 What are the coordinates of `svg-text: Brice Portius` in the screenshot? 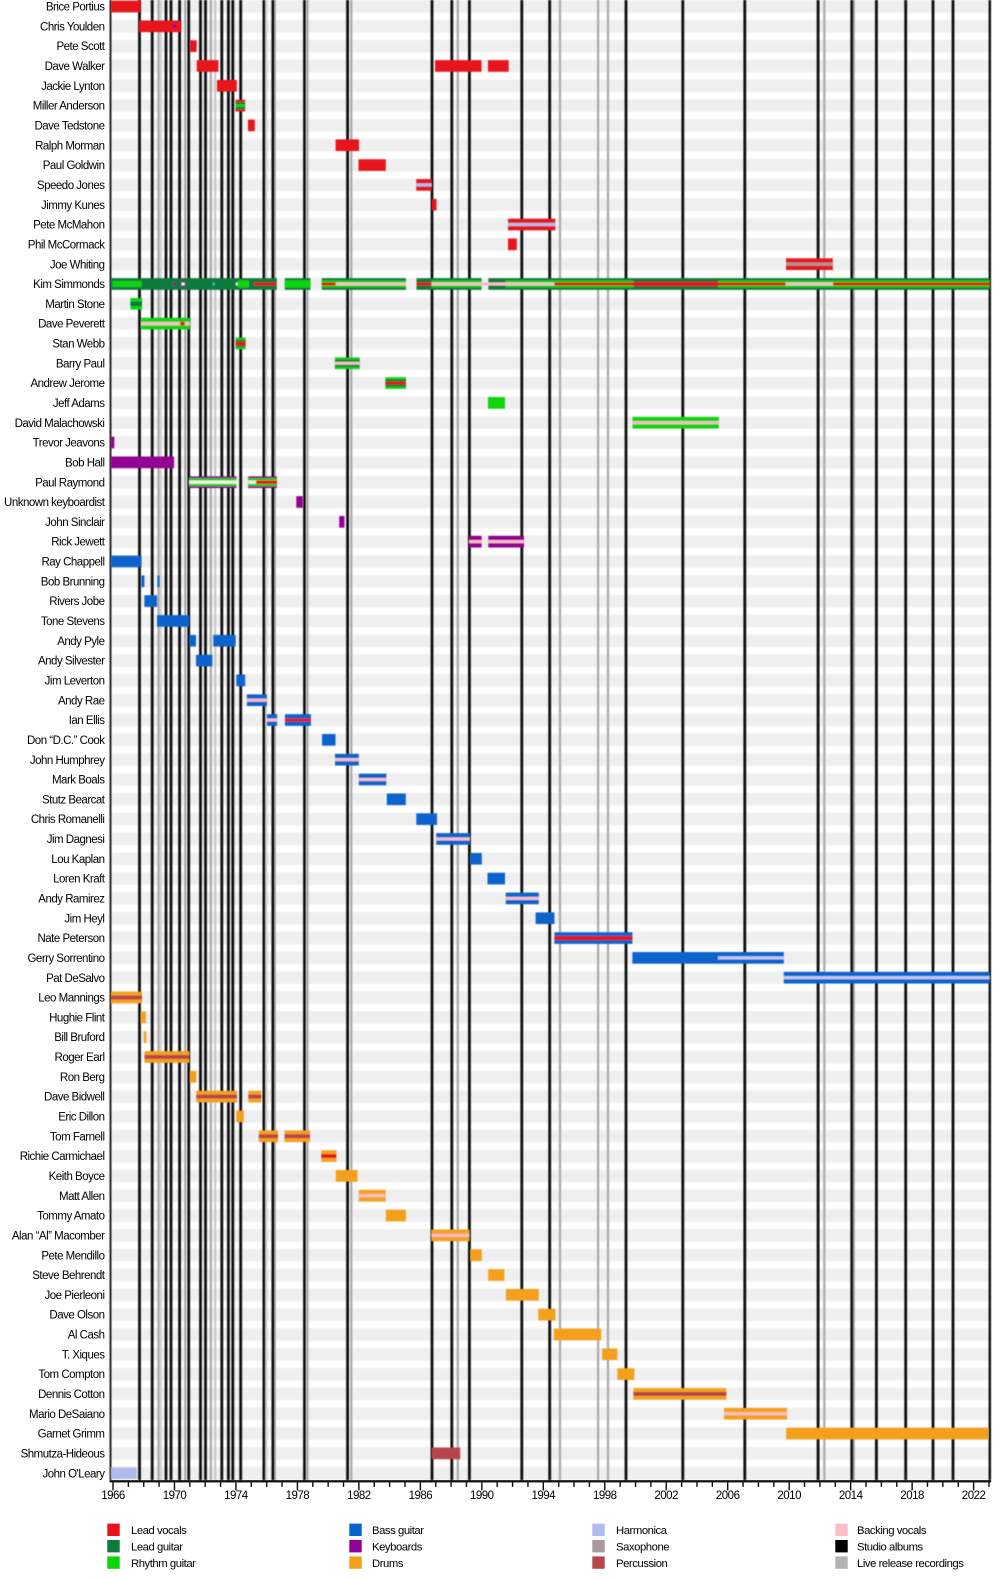 It's located at (75, 8).